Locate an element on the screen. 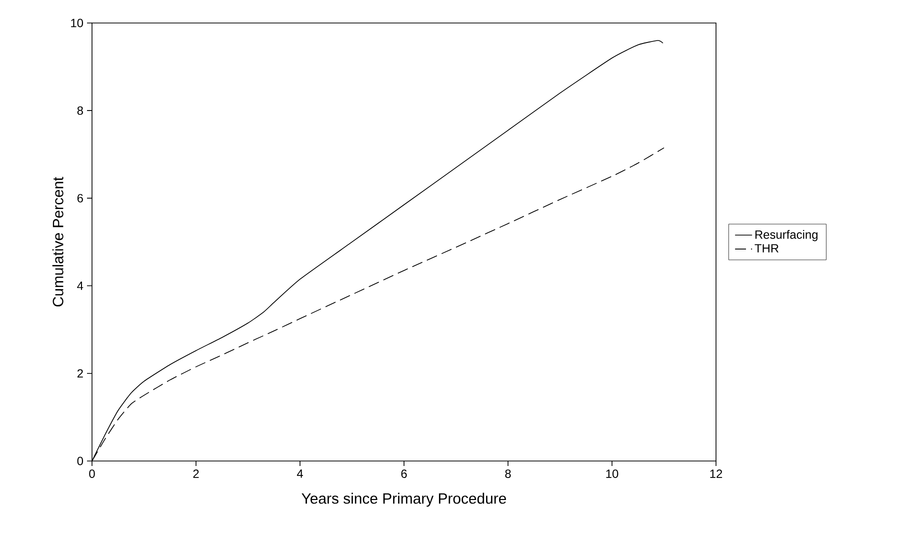  y-axis-title: Cumulative Percent is located at coordinates (58, 241).